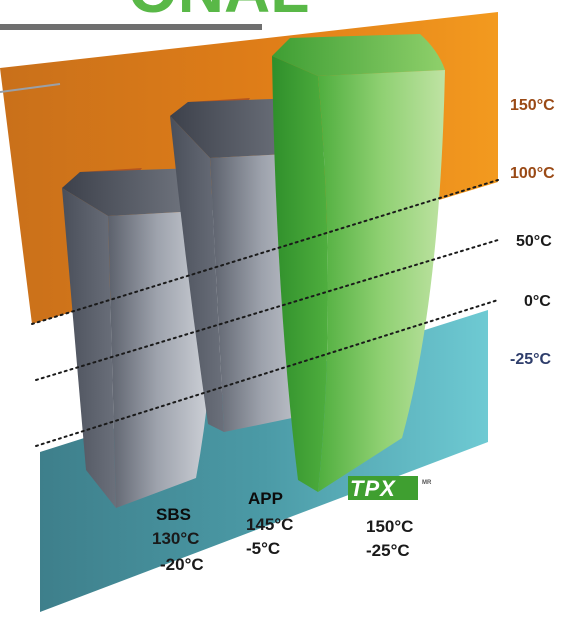 The width and height of the screenshot is (575, 617). Describe the element at coordinates (389, 538) in the screenshot. I see `tpx-labels: 150°C -25°C` at that location.